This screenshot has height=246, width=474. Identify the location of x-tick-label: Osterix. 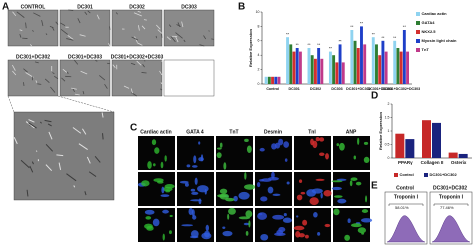
(459, 162).